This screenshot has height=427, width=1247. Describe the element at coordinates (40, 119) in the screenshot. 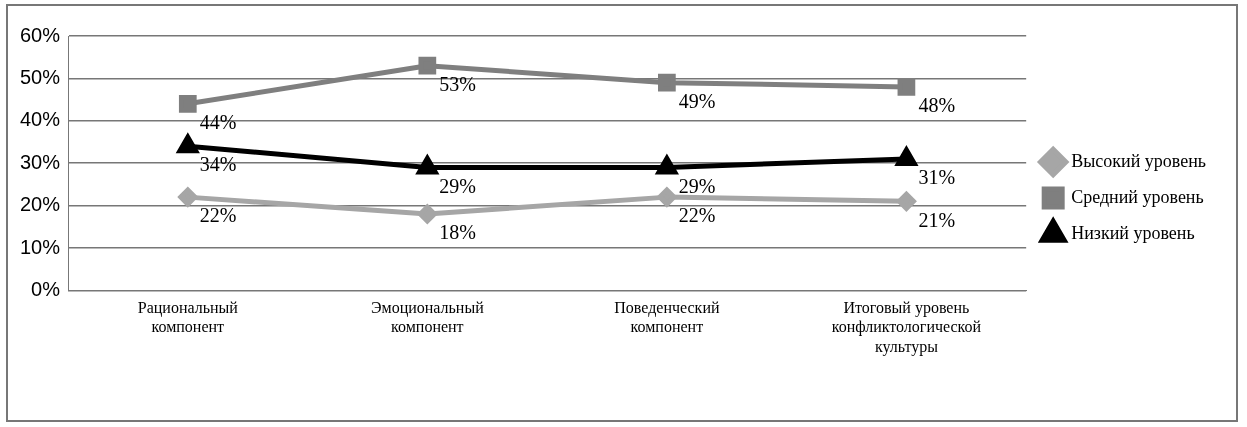

I see `y-tick-label: 40%` at that location.